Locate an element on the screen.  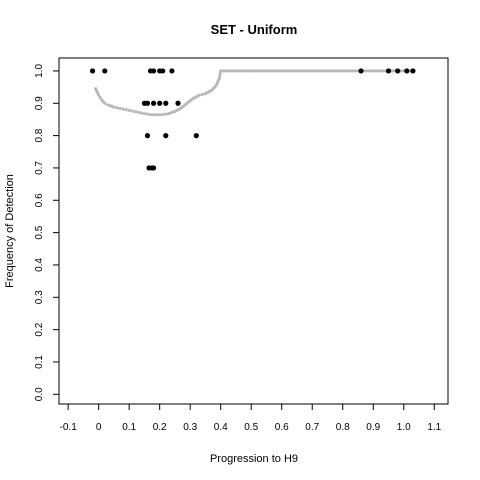
x-tick-label: 0.8 is located at coordinates (343, 427).